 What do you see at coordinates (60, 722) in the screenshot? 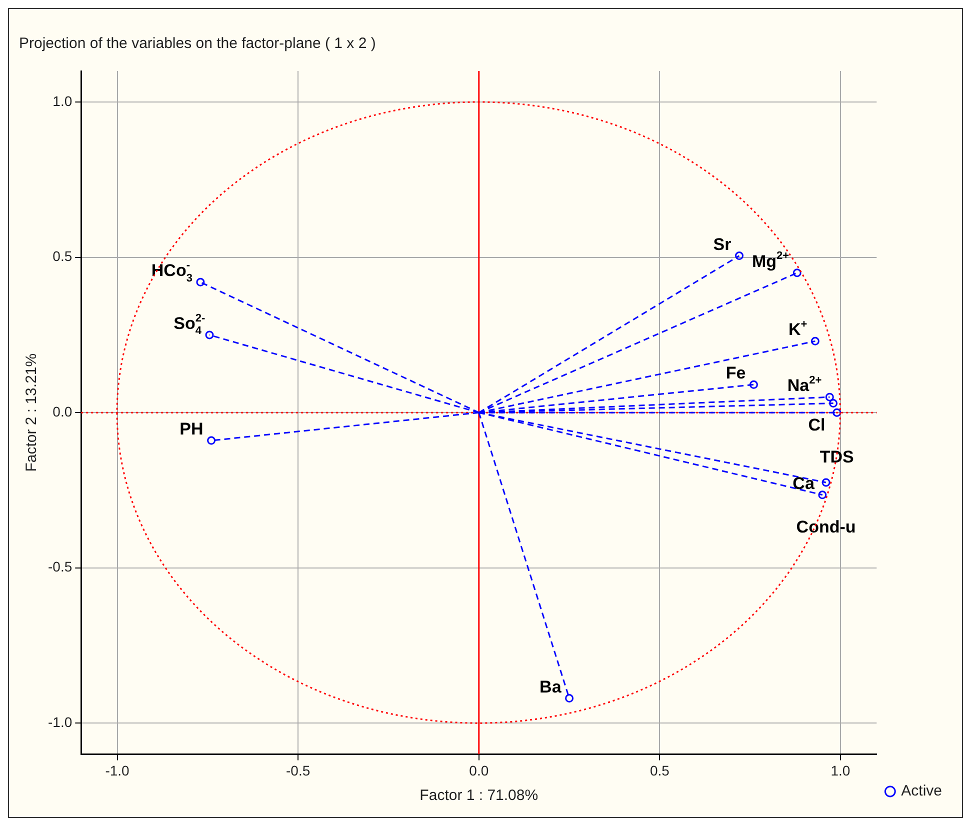
I see `y-tick-label: -1.0` at bounding box center [60, 722].